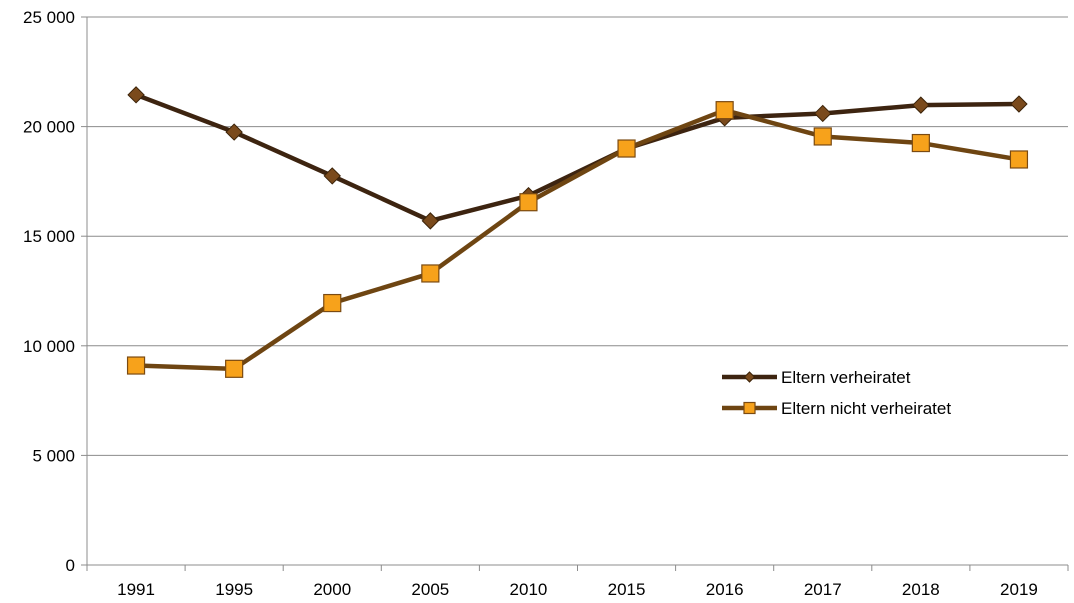 The width and height of the screenshot is (1074, 603). What do you see at coordinates (430, 589) in the screenshot?
I see `x-tick-label: 2005` at bounding box center [430, 589].